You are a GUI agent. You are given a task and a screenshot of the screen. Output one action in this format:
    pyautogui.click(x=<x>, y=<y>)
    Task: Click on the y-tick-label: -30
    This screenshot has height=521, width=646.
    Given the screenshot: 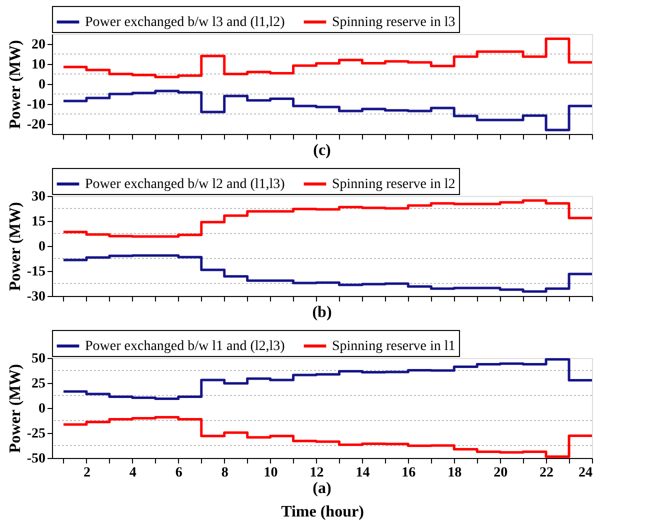 What is the action you would take?
    pyautogui.click(x=36, y=297)
    